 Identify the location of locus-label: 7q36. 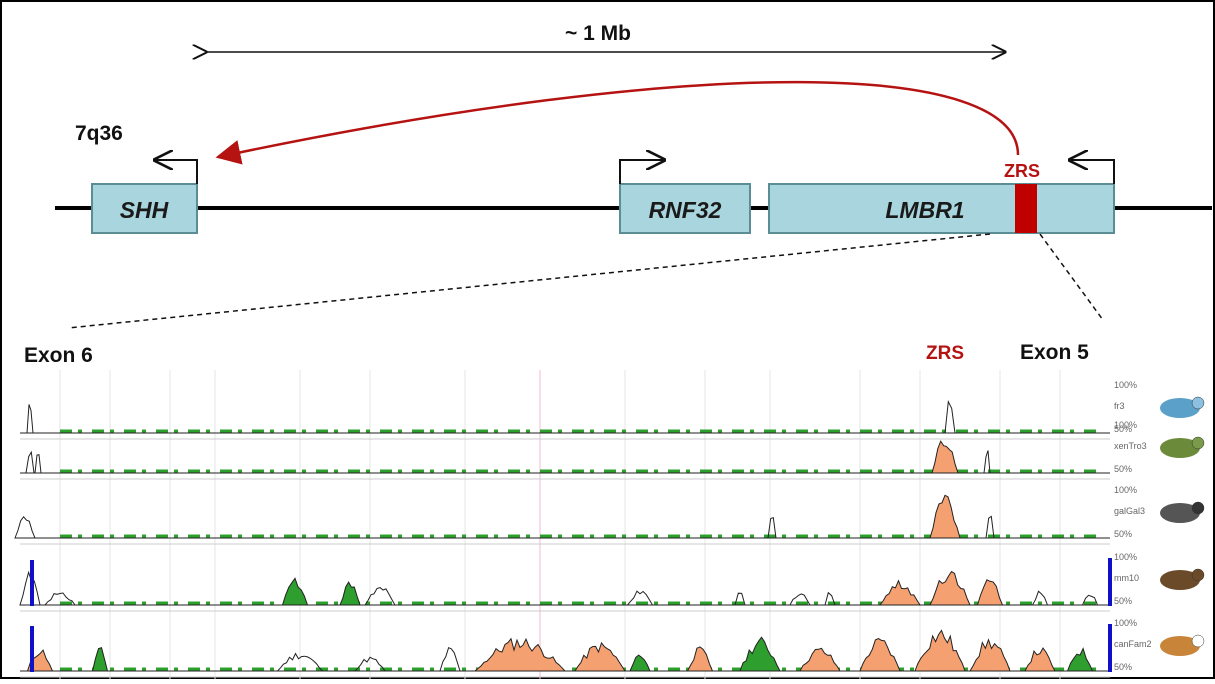
(99, 133).